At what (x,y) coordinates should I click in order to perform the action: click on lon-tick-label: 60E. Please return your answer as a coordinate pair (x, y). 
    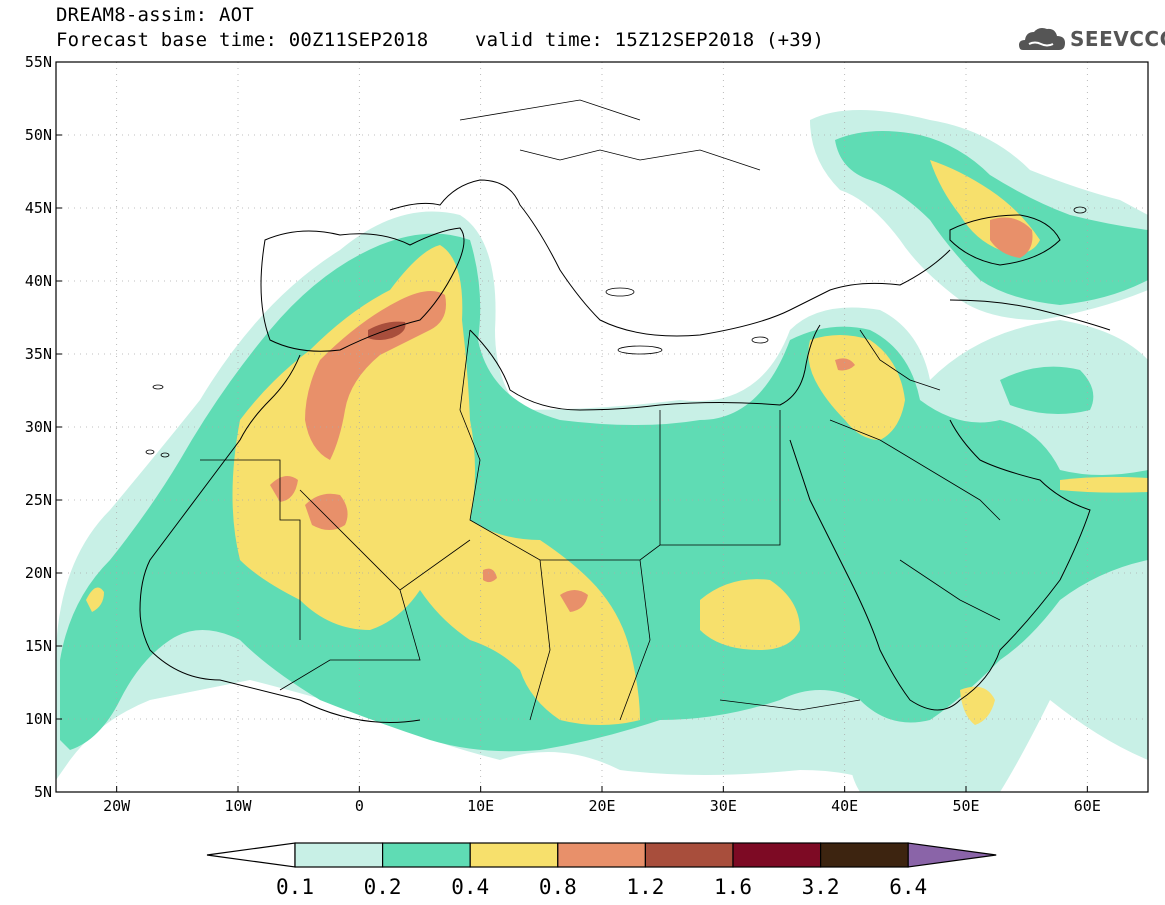
    Looking at the image, I should click on (1087, 806).